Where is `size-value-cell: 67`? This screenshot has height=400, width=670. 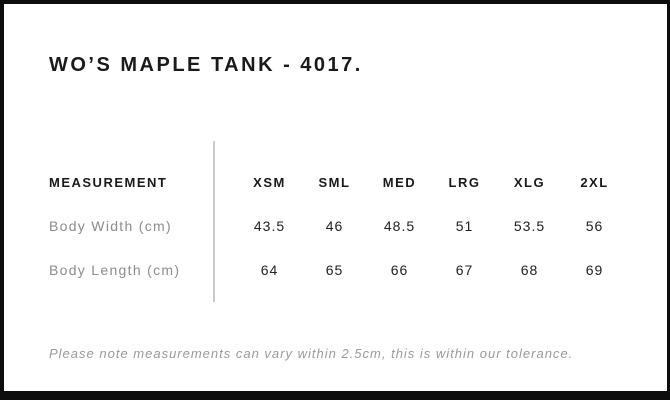
size-value-cell: 67 is located at coordinates (464, 270).